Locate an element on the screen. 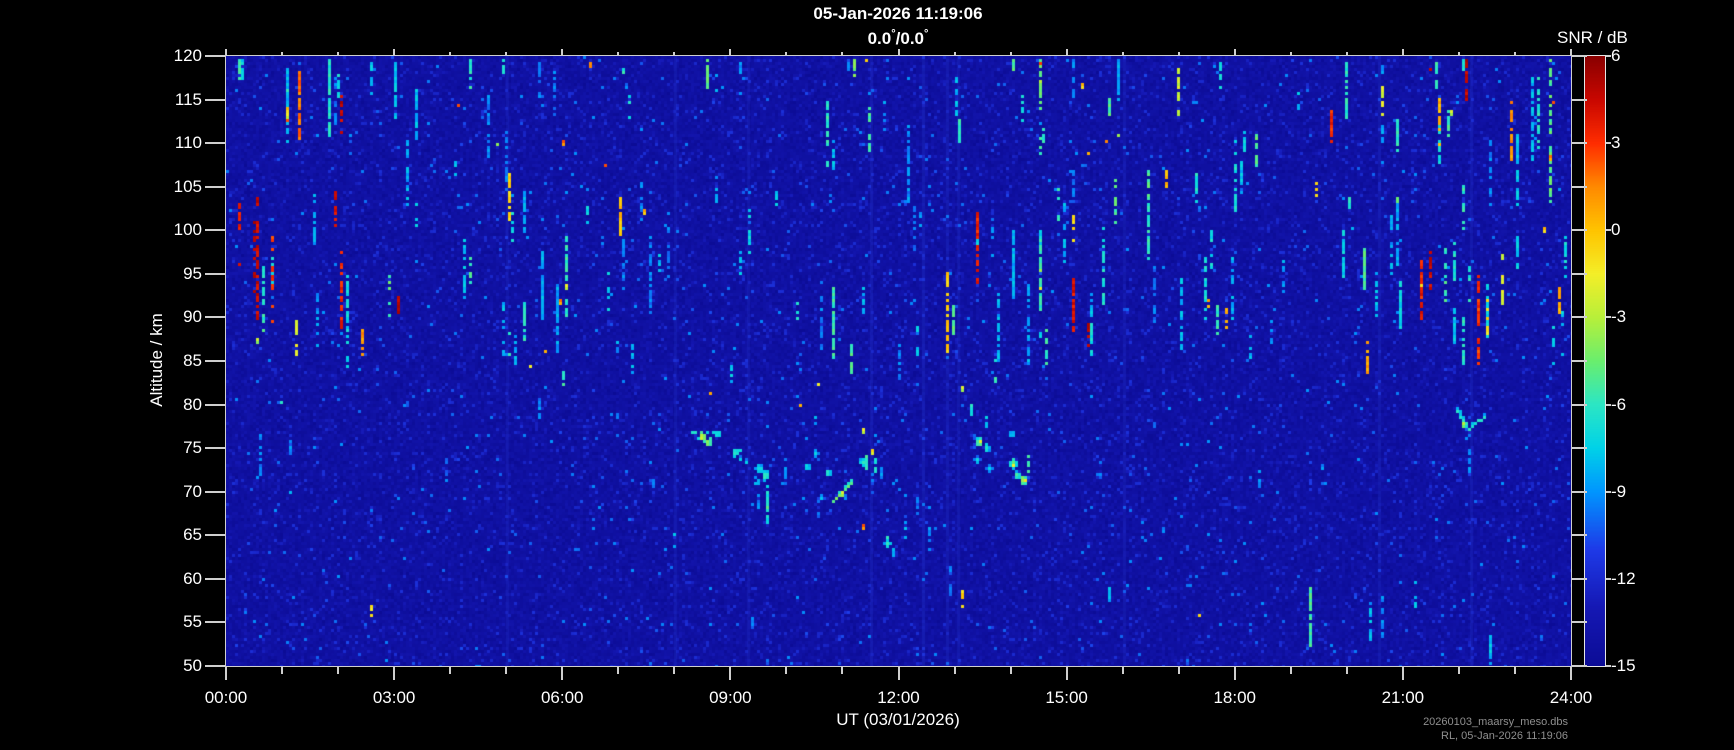 The width and height of the screenshot is (1734, 750). colorbar-label: SNR / dB is located at coordinates (1592, 37).